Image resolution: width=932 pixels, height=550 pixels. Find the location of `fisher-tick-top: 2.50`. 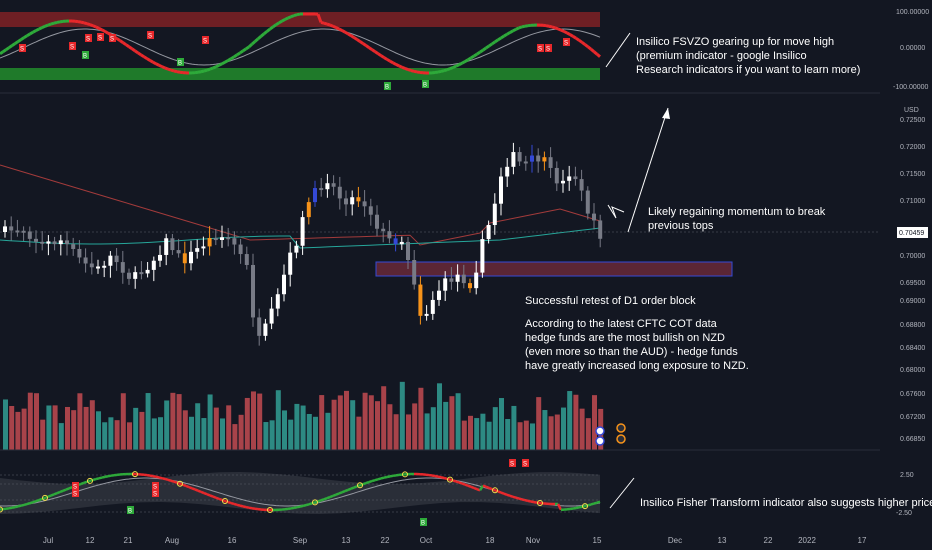

fisher-tick-top: 2.50 is located at coordinates (907, 475).